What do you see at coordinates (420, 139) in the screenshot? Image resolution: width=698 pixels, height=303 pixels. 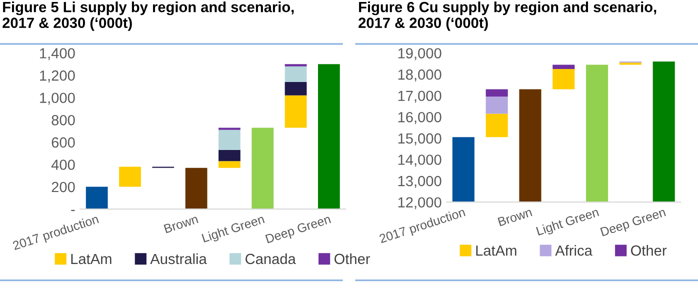 I see `y-tick-label: 15,000` at bounding box center [420, 139].